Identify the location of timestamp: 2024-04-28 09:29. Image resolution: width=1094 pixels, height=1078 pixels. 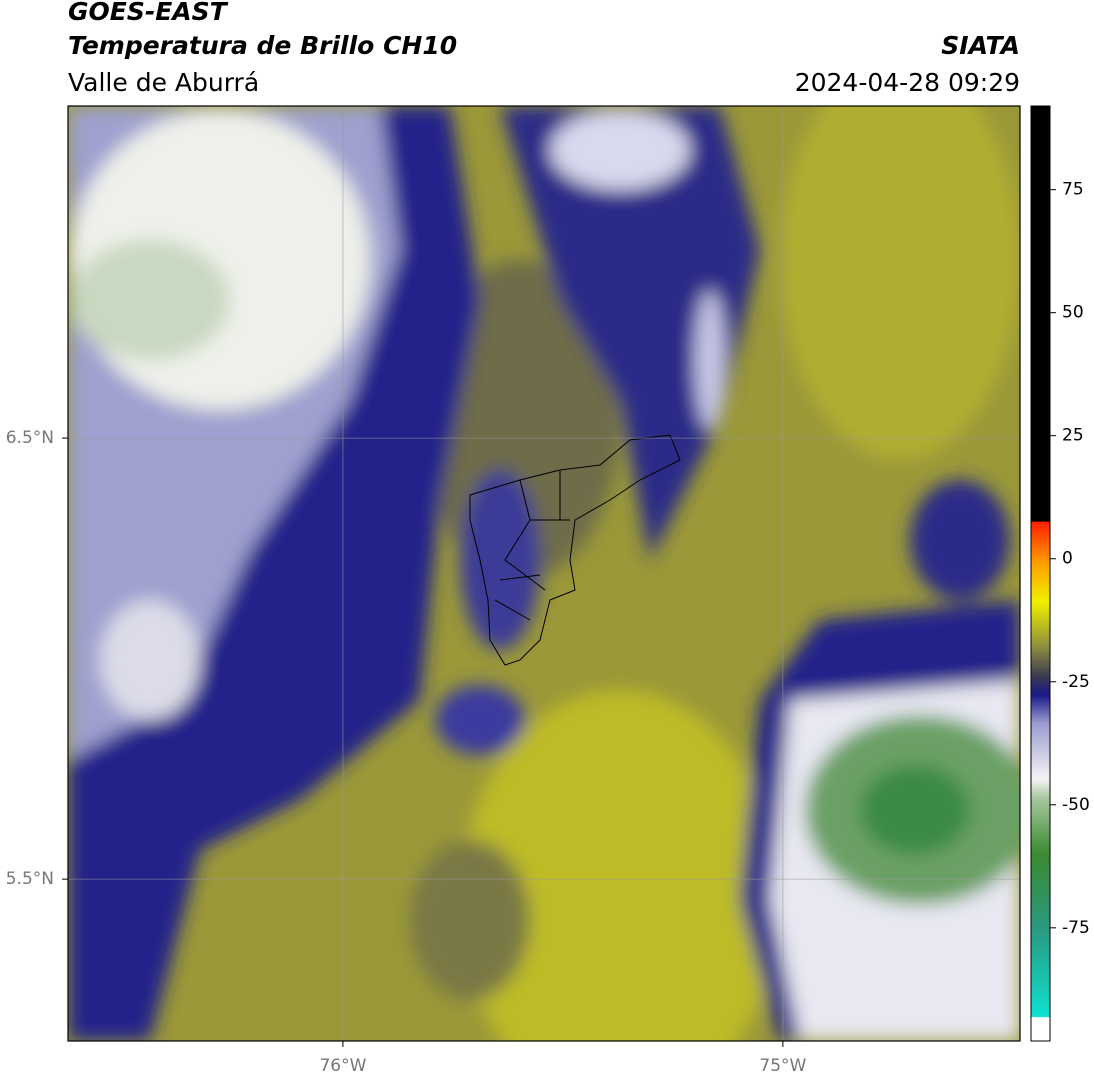
(907, 82).